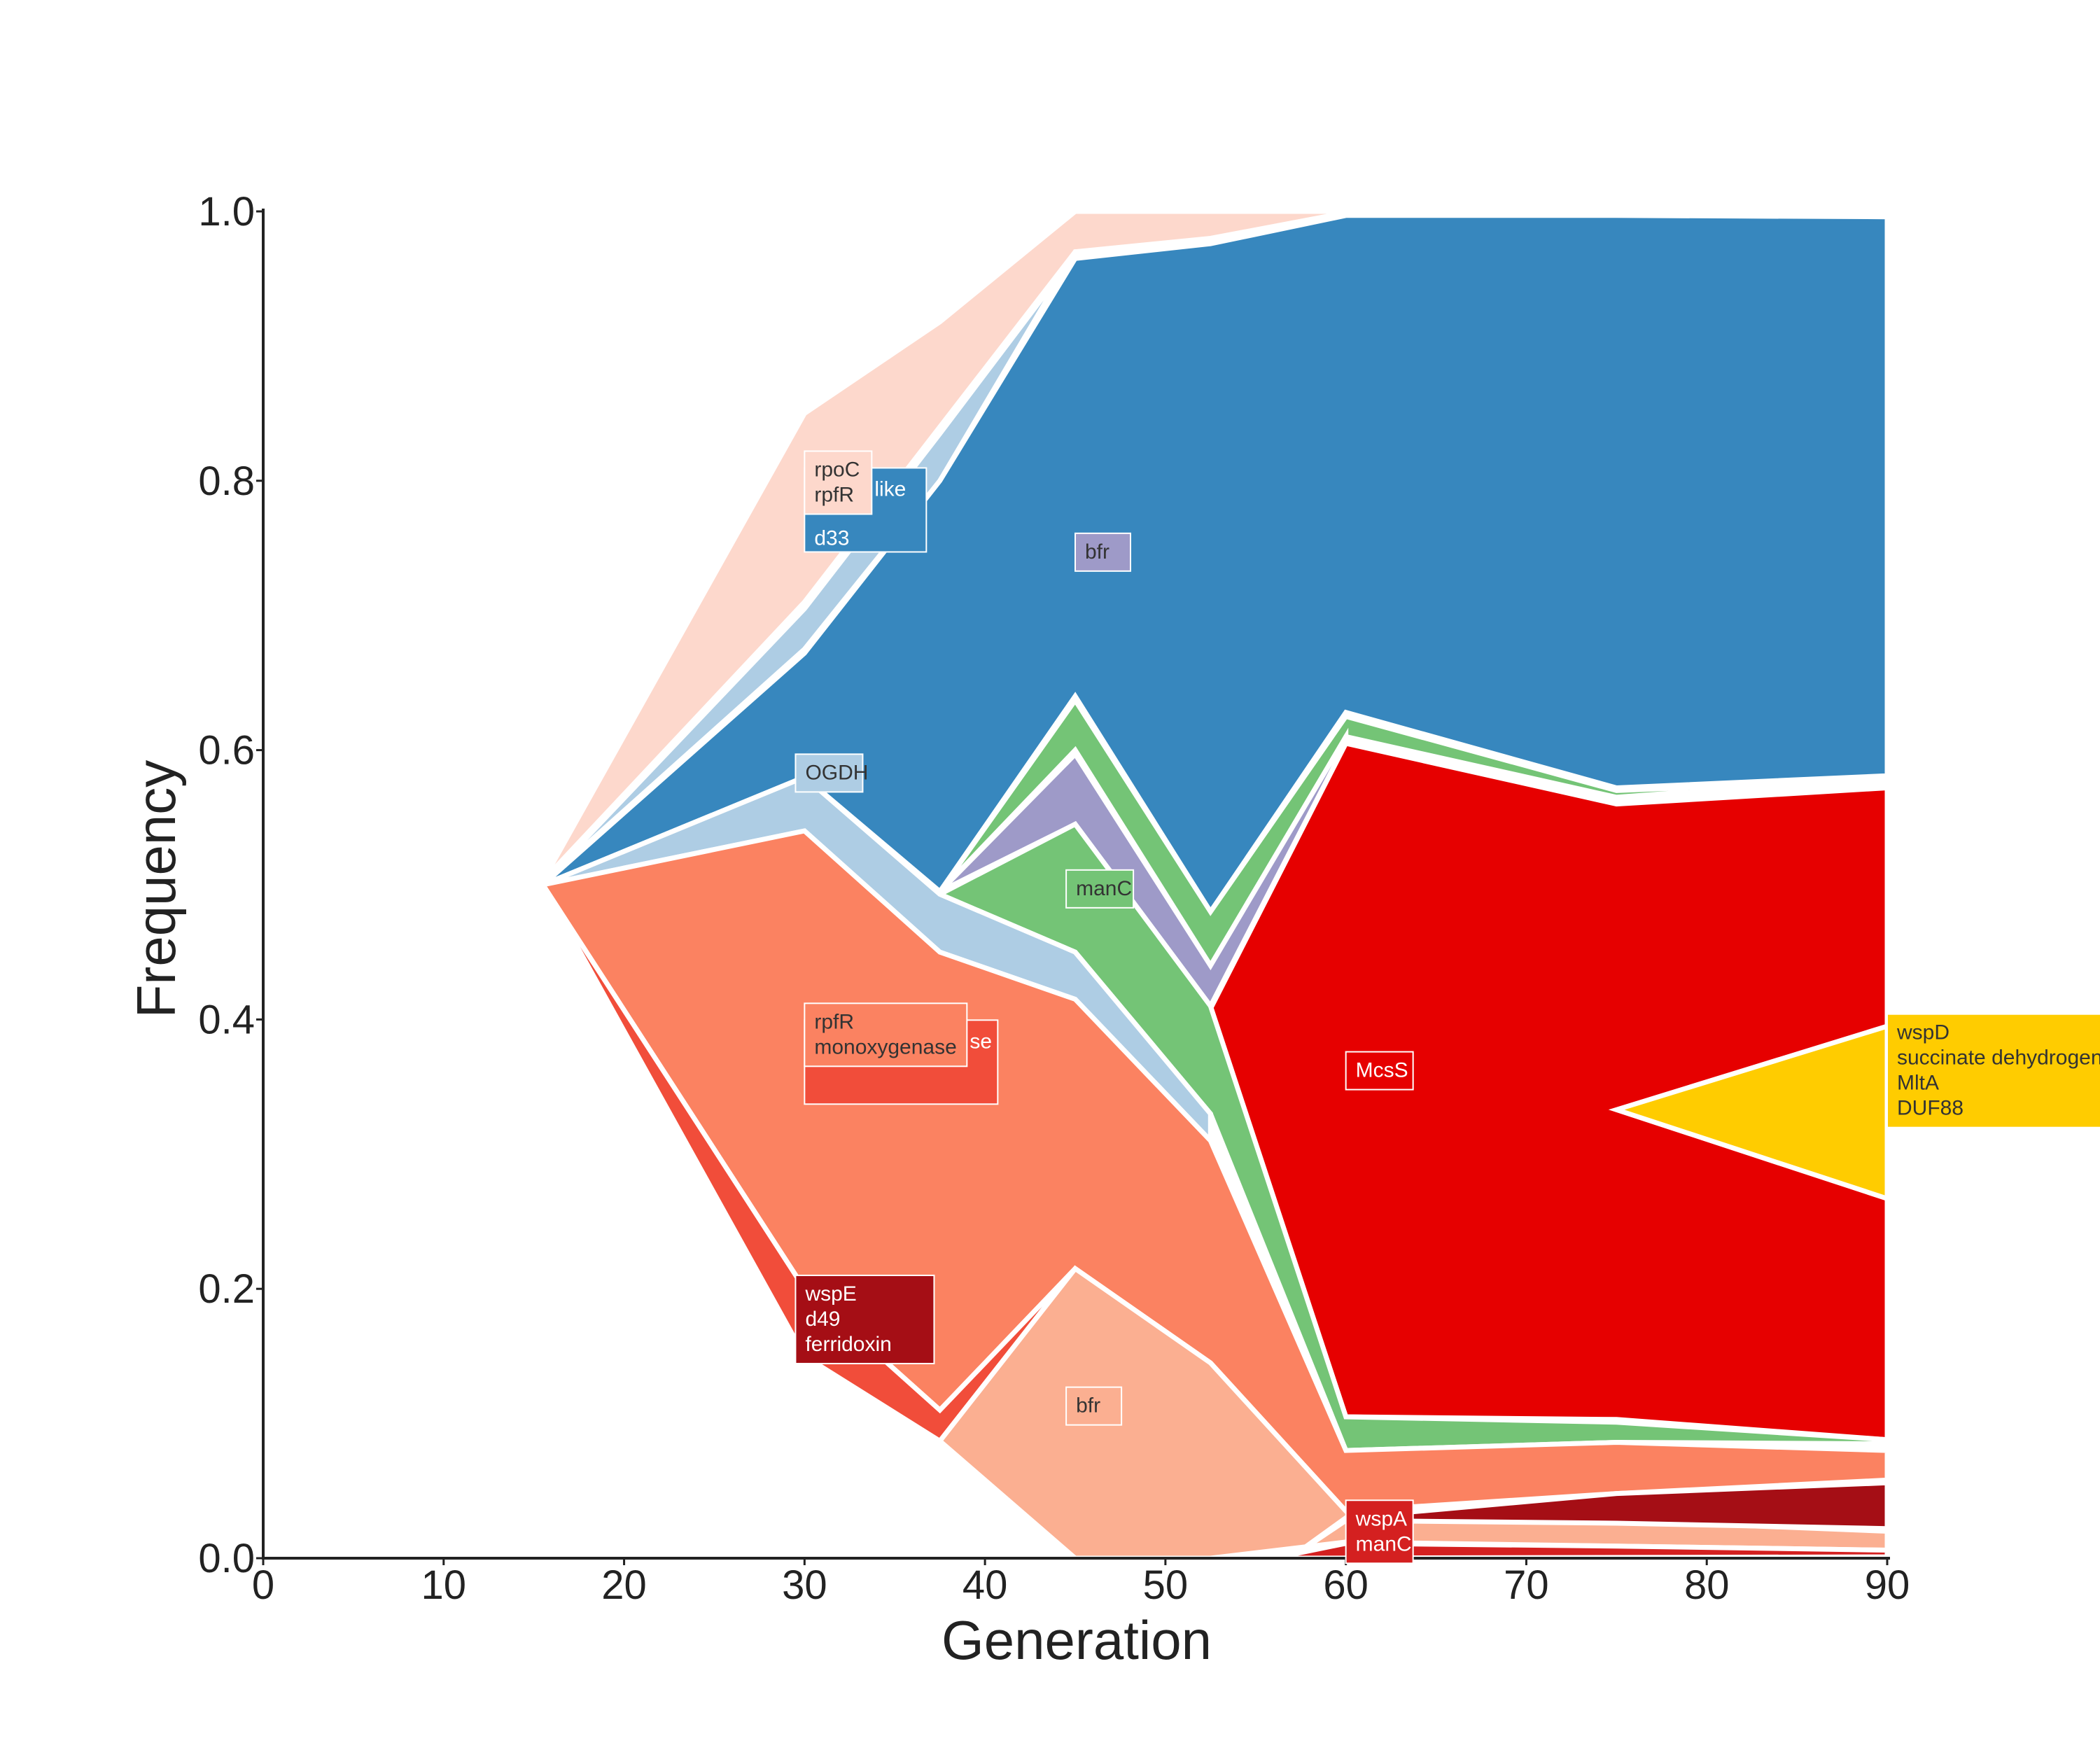 The width and height of the screenshot is (2100, 1750). What do you see at coordinates (1384, 1543) in the screenshot?
I see `annotation-a10-text: manC` at bounding box center [1384, 1543].